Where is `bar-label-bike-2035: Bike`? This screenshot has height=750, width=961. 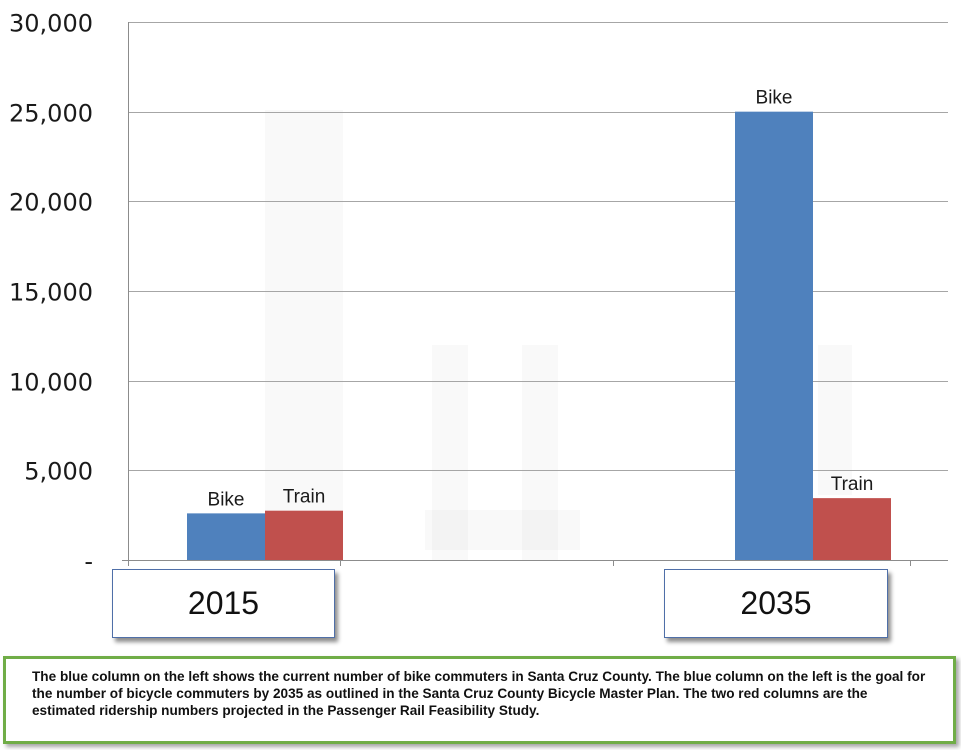
bar-label-bike-2035: Bike is located at coordinates (774, 98).